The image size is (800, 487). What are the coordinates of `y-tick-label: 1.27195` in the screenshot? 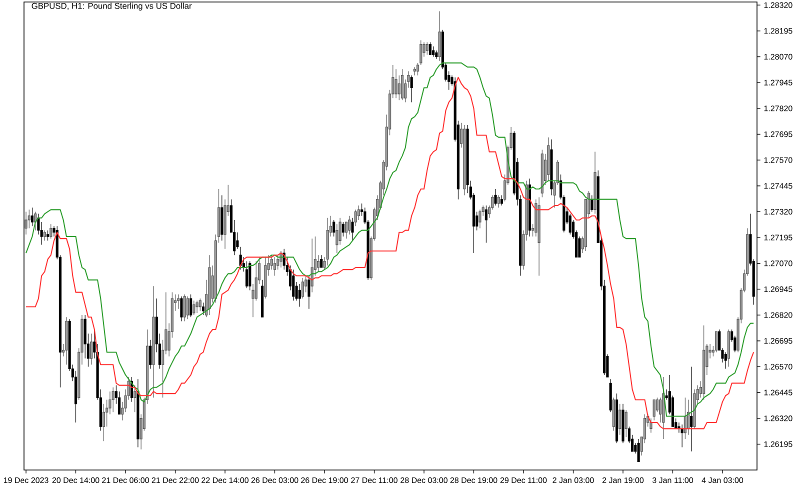 It's located at (778, 237).